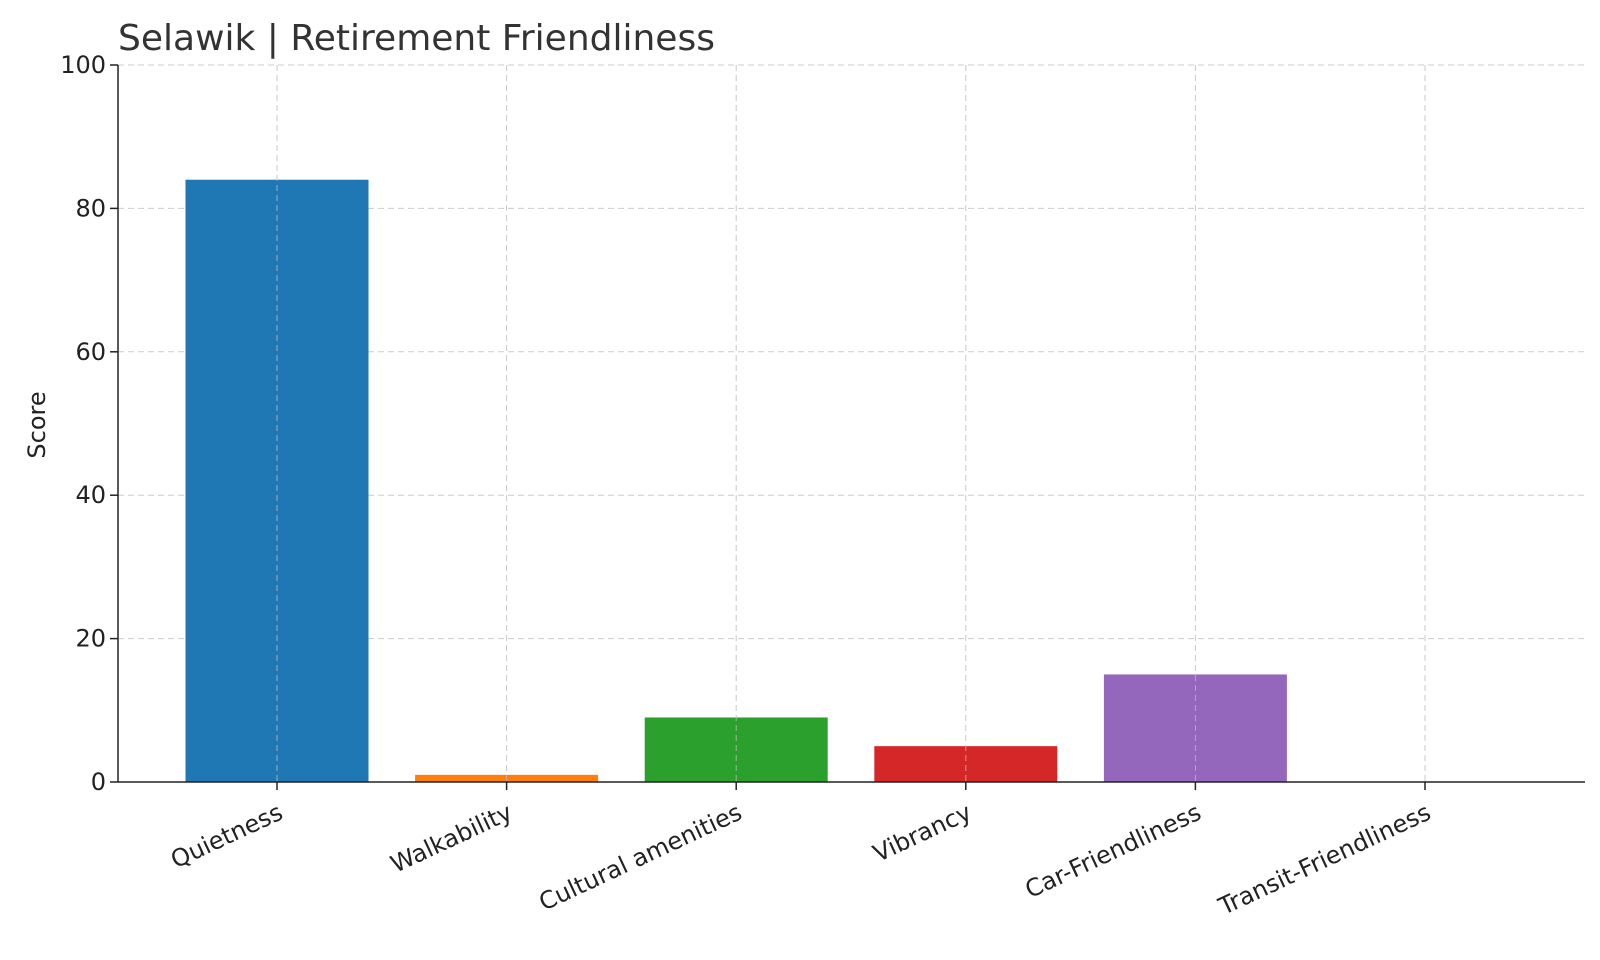 Image resolution: width=1600 pixels, height=960 pixels. Describe the element at coordinates (922, 833) in the screenshot. I see `x-tick-label: Vibrancy` at that location.